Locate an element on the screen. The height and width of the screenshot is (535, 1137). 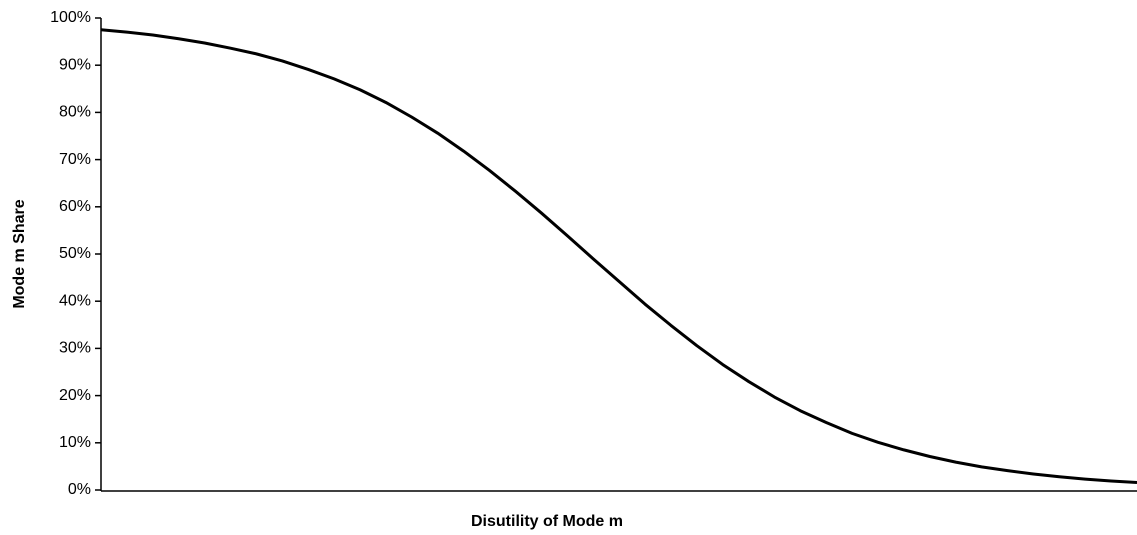
y-axis-label: Mode m Share is located at coordinates (19, 253).